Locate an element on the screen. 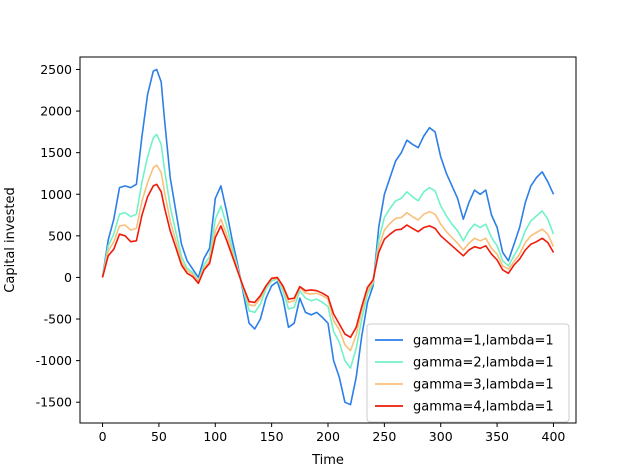 The image size is (640, 476). x-tick-label: 100 is located at coordinates (215, 436).